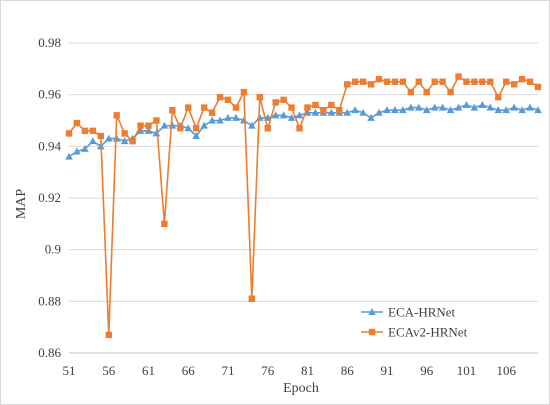 The height and width of the screenshot is (405, 550). I want to click on x-tick-label: 91, so click(386, 370).